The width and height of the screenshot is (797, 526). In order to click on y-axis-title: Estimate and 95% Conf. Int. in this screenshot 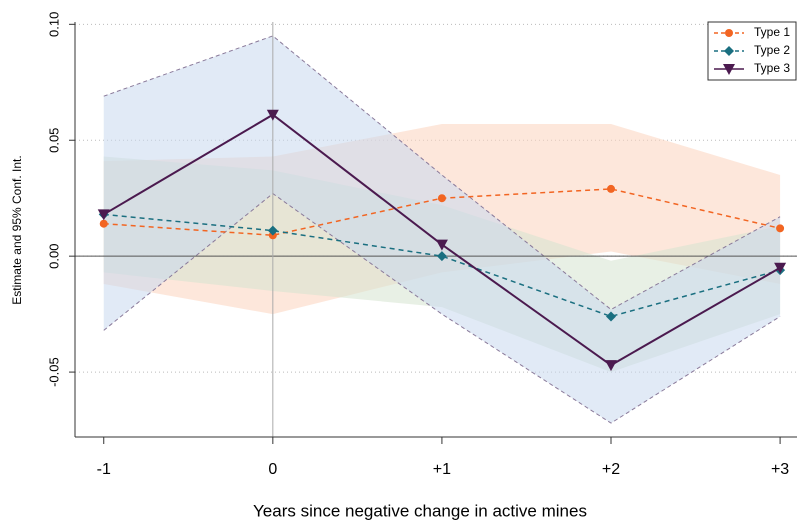, I will do `click(17, 229)`.